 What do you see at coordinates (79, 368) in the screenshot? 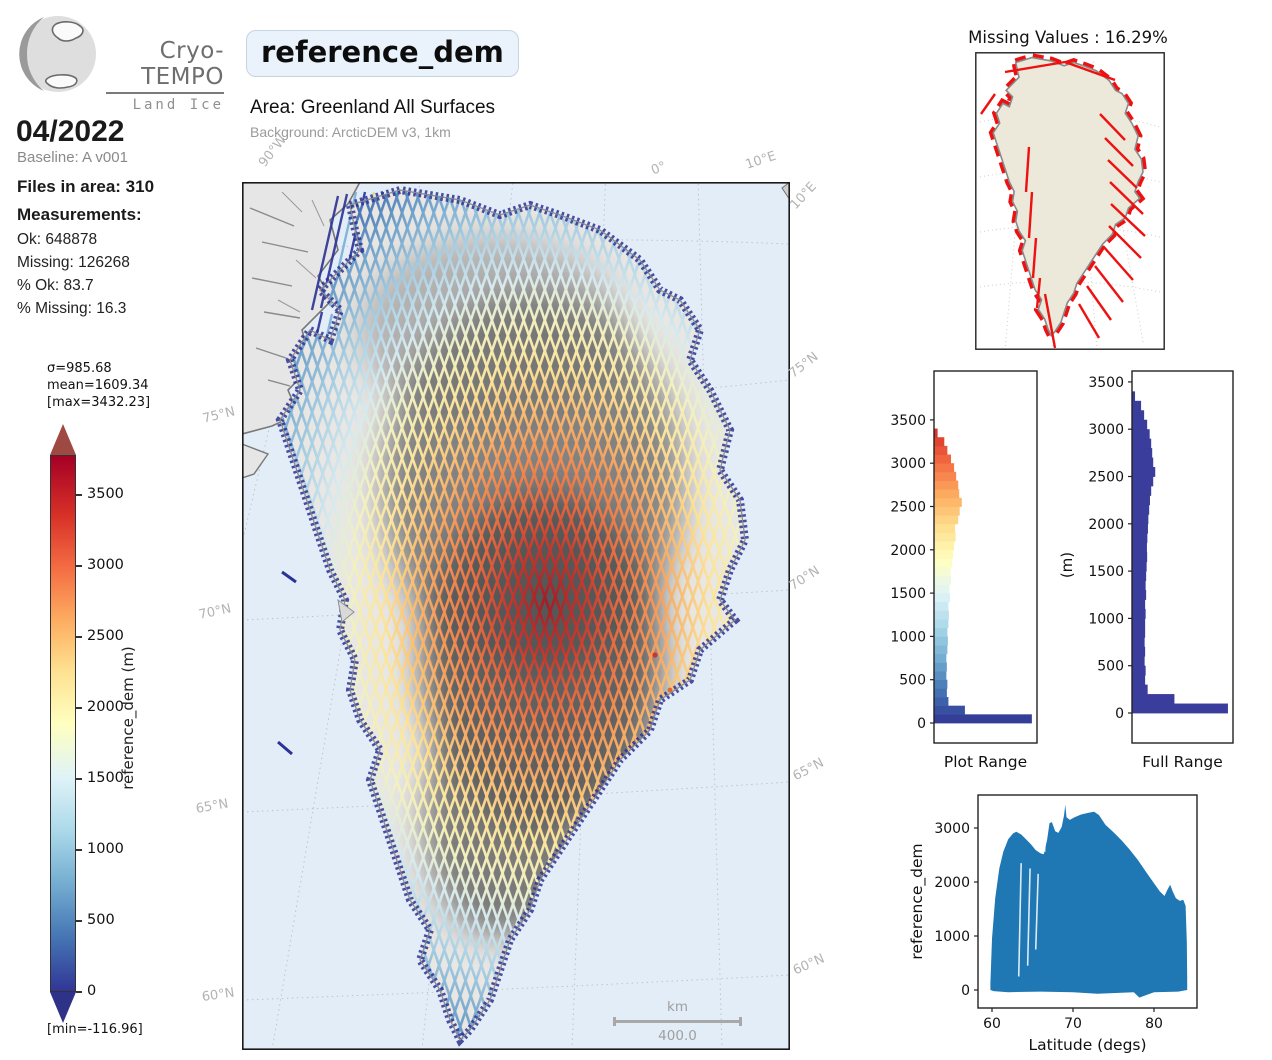
I see `sigma-value: σ=985.68` at bounding box center [79, 368].